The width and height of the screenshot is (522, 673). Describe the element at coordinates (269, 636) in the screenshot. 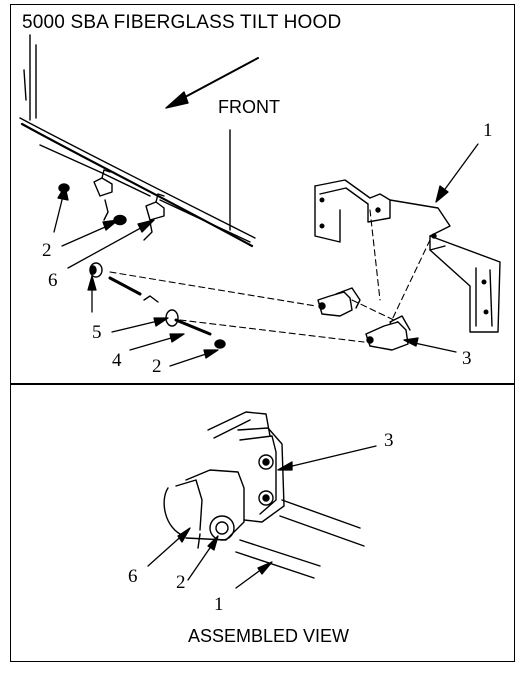

I see `assembled-view-label: ASSEMBLED VIEW` at that location.